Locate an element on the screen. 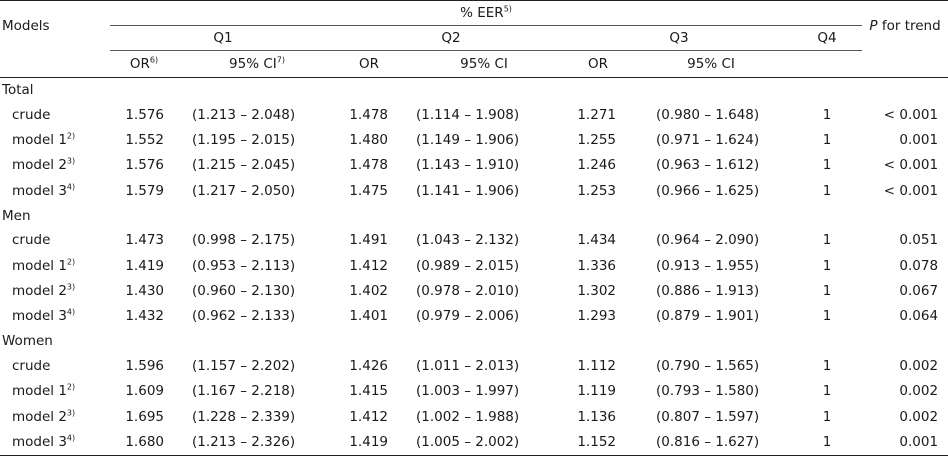 The image size is (948, 462). header-q1-or: OR6) is located at coordinates (144, 64).